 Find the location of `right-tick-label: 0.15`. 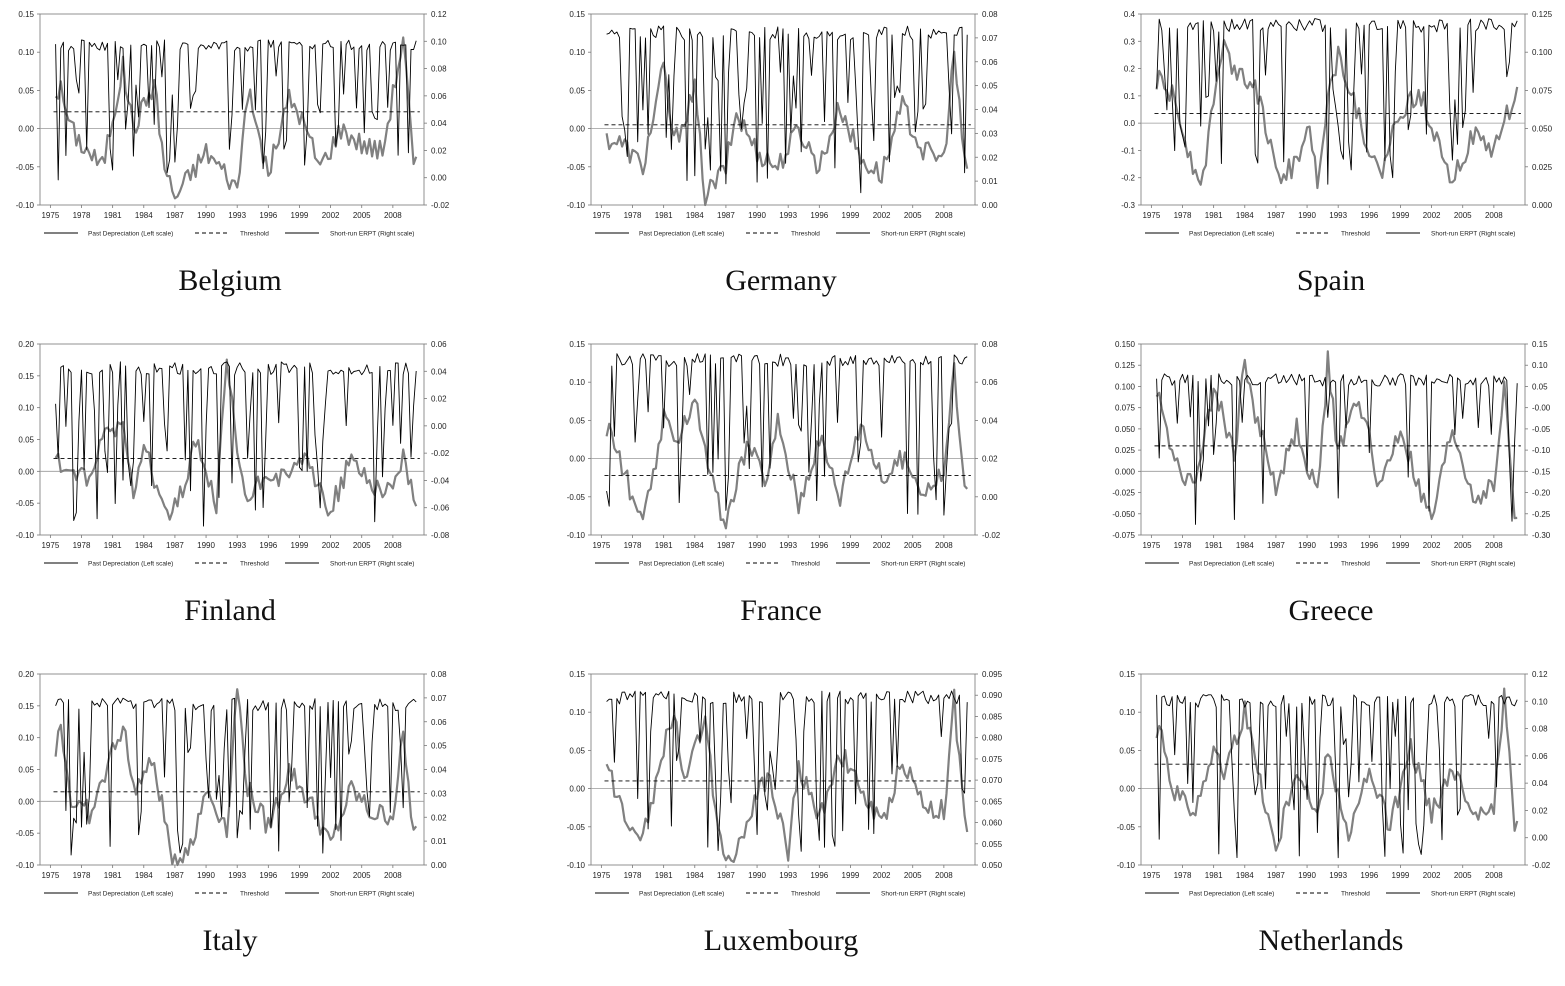

right-tick-label: 0.15 is located at coordinates (1540, 344).